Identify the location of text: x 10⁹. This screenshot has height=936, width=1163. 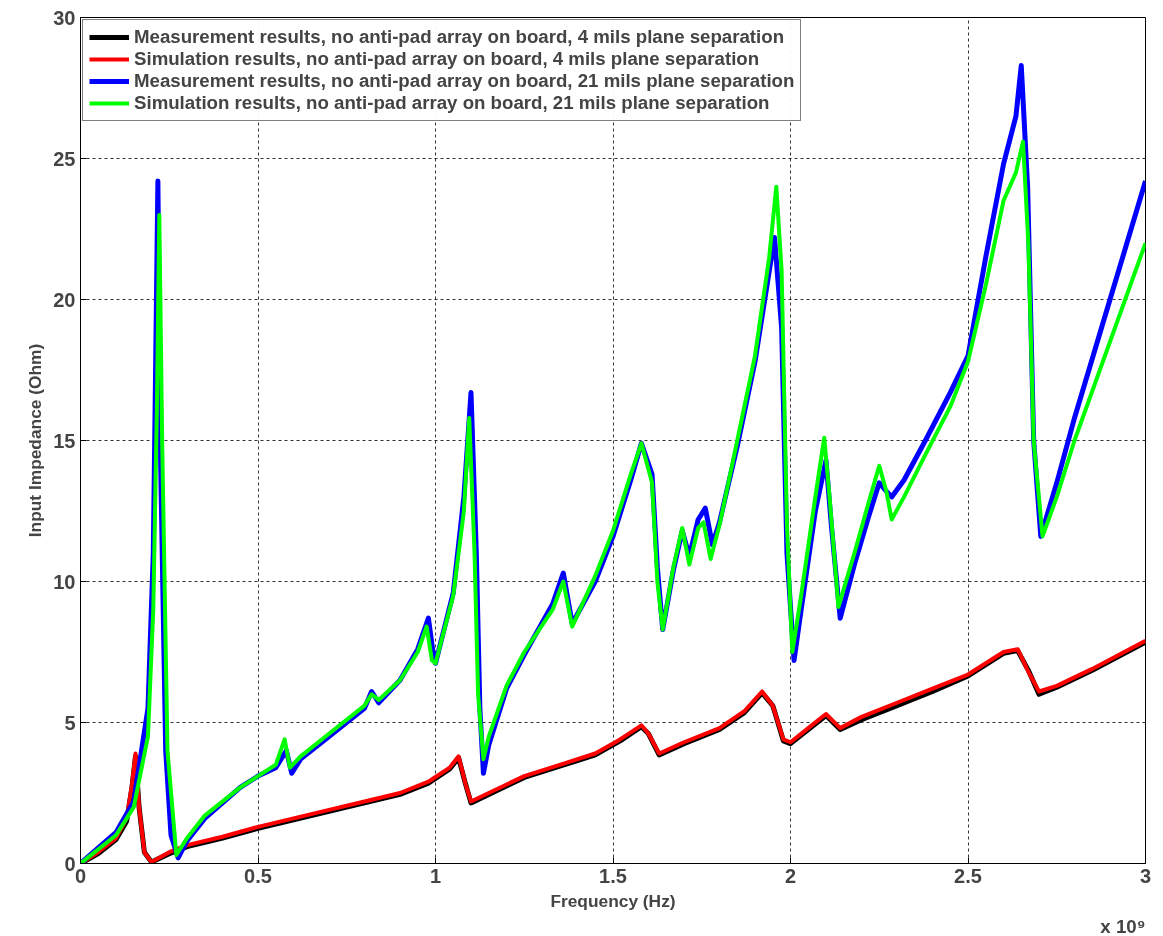
(1123, 925).